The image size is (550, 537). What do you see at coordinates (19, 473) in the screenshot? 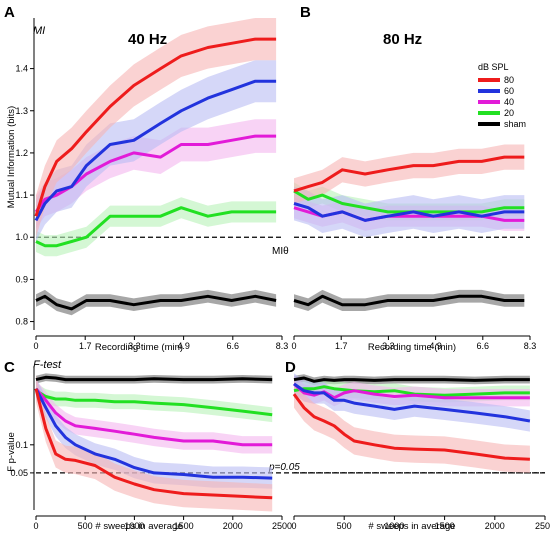
I see `panel-c-ytick-label: 0.05` at bounding box center [19, 473].